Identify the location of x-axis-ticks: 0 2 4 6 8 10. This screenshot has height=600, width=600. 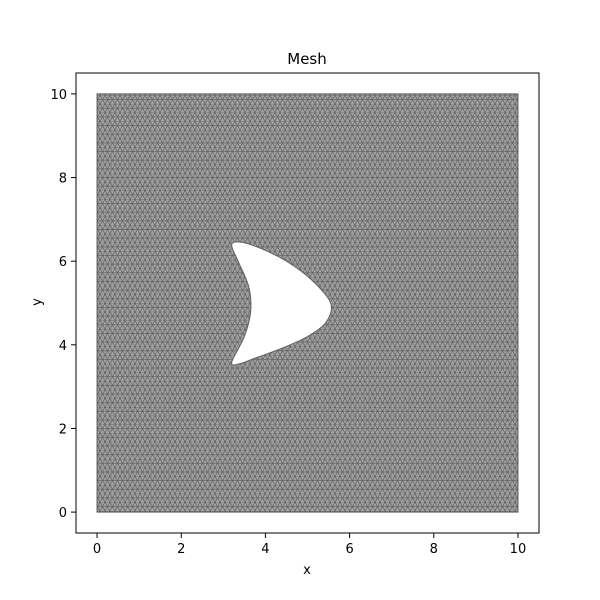
(309, 545).